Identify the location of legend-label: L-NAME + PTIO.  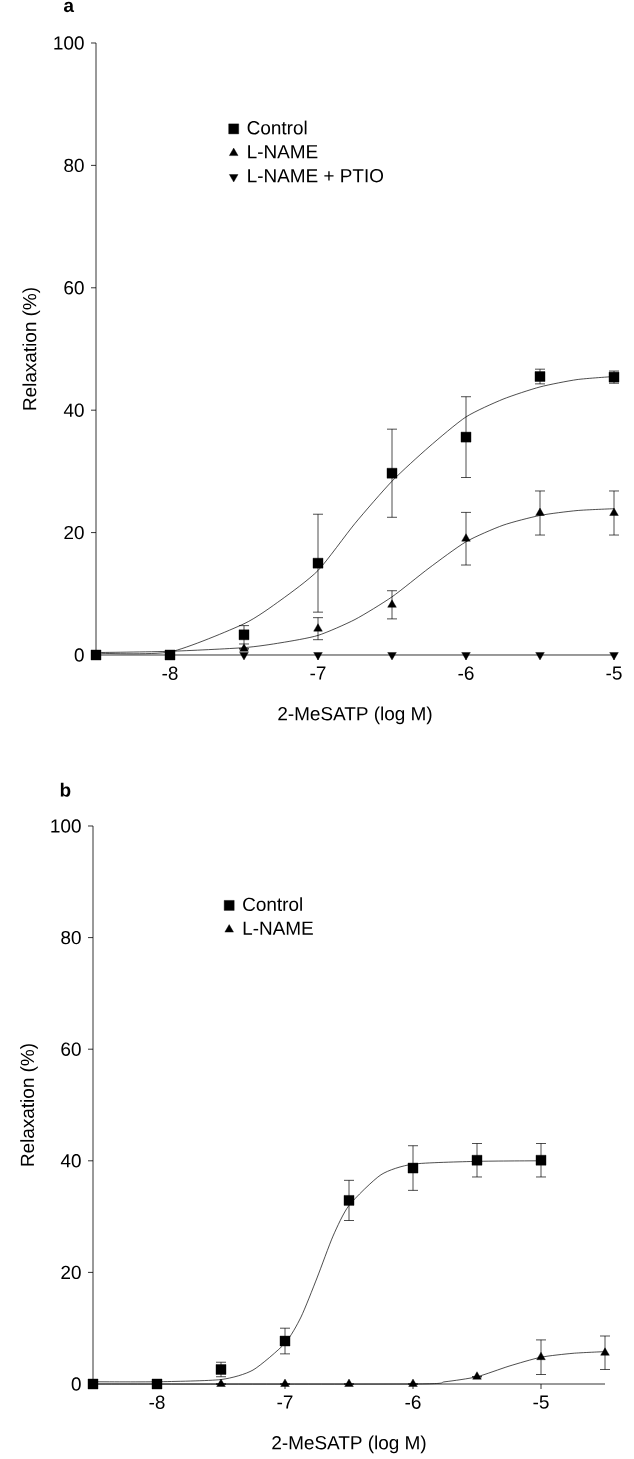
(316, 175).